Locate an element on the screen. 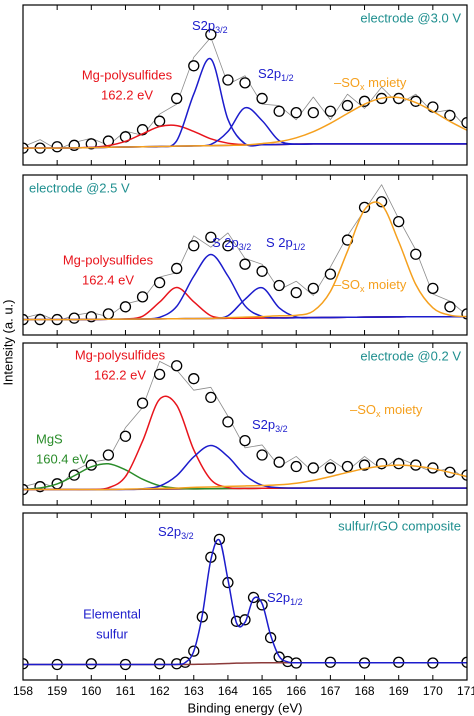  x-tick-label: 166 is located at coordinates (296, 691).